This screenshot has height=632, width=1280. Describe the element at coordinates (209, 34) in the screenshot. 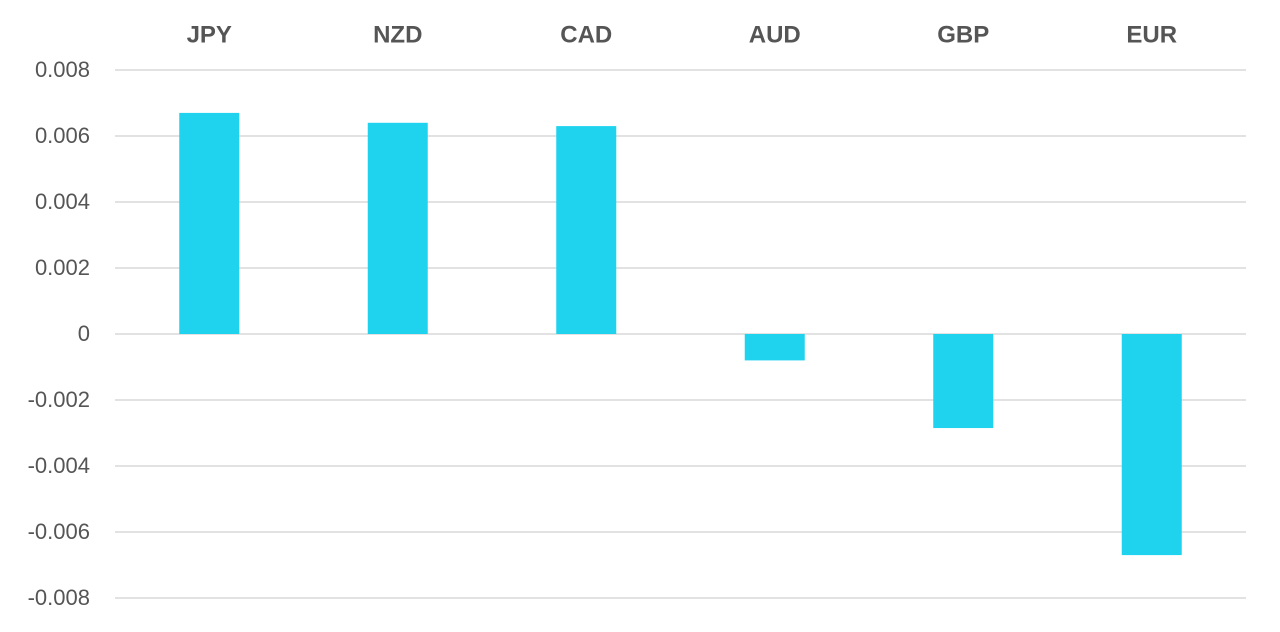

I see `x-tick-label: JPY` at that location.